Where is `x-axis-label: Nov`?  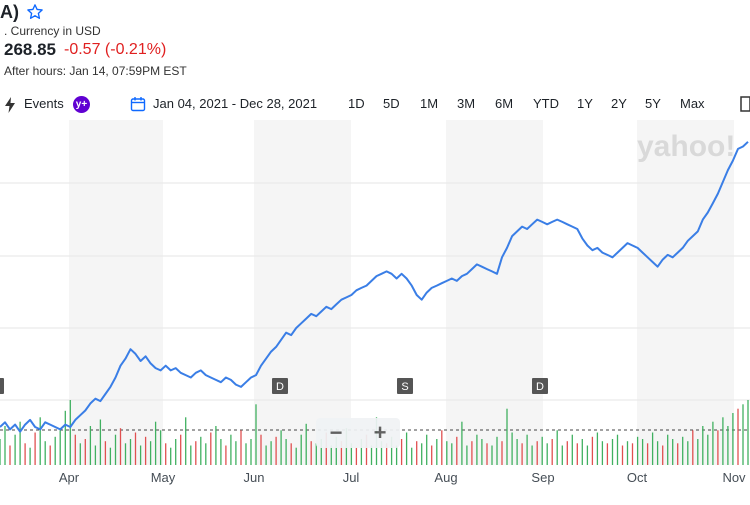 x-axis-label: Nov is located at coordinates (734, 477).